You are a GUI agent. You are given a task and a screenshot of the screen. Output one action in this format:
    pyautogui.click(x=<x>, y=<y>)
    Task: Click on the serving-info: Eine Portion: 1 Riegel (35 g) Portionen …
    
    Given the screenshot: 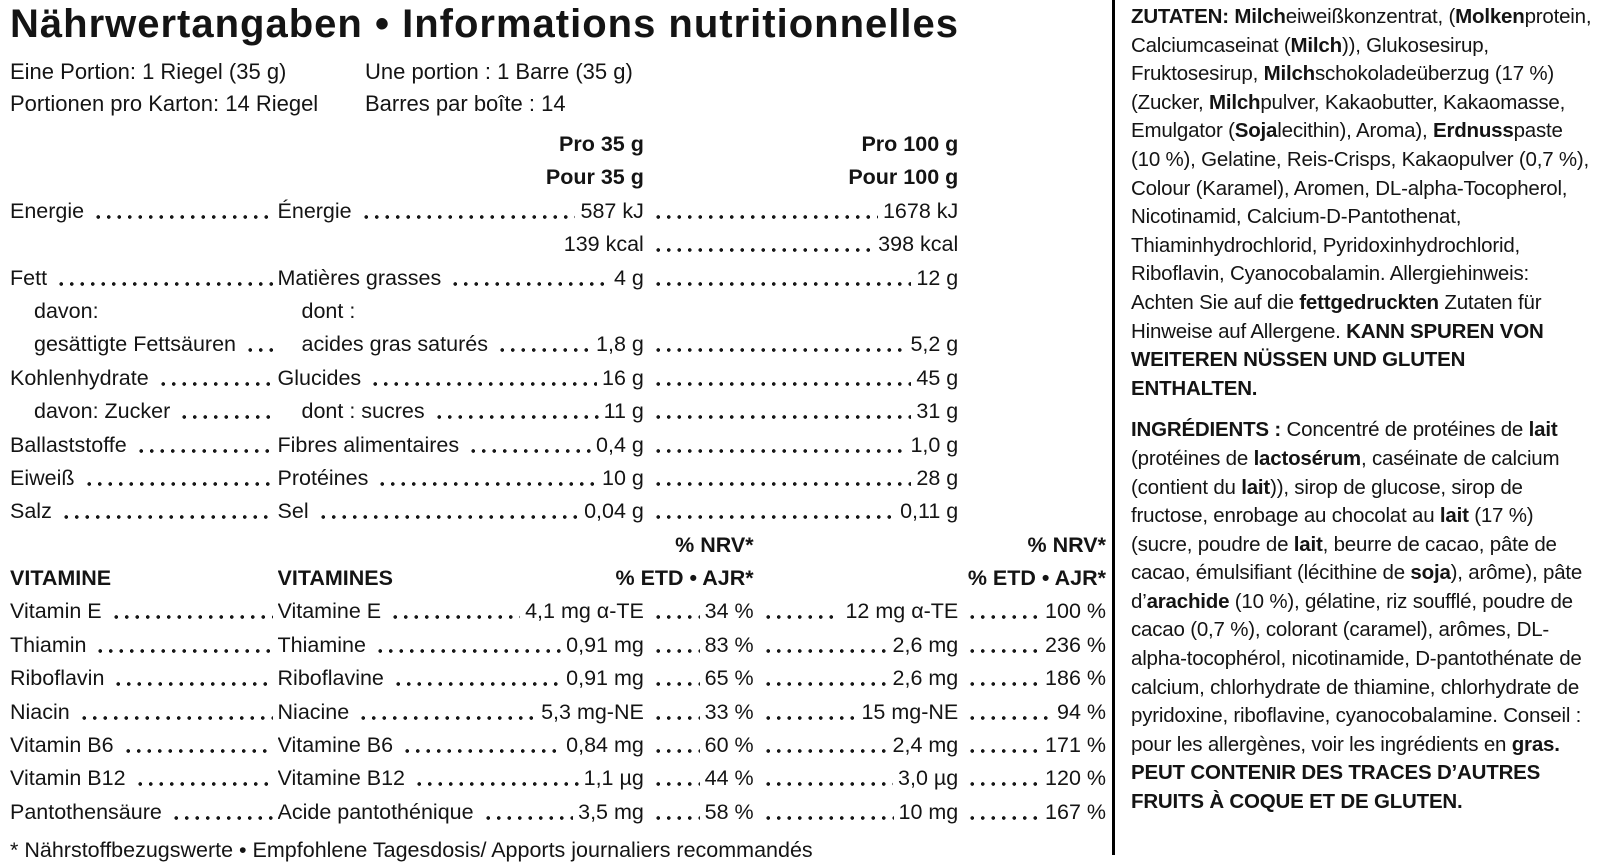 What is the action you would take?
    pyautogui.click(x=558, y=88)
    